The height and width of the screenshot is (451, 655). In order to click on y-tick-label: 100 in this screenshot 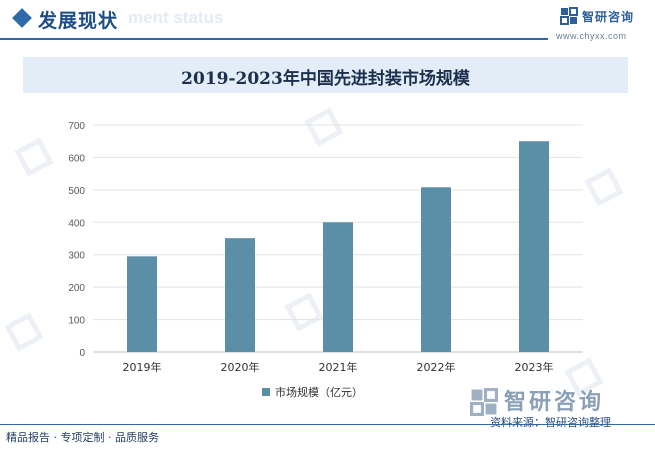, I will do `click(76, 321)`.